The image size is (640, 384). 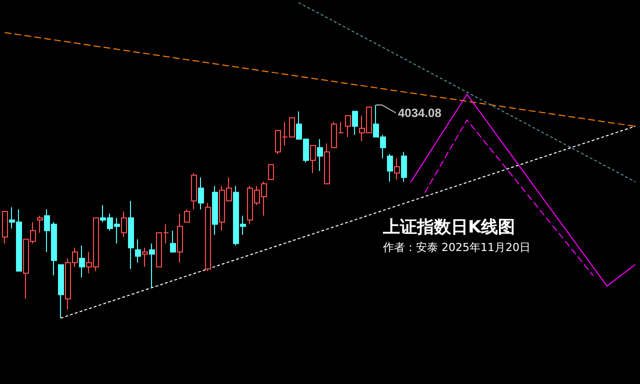 I want to click on text: 作者：安泰 2025年11月20日, so click(x=456, y=247).